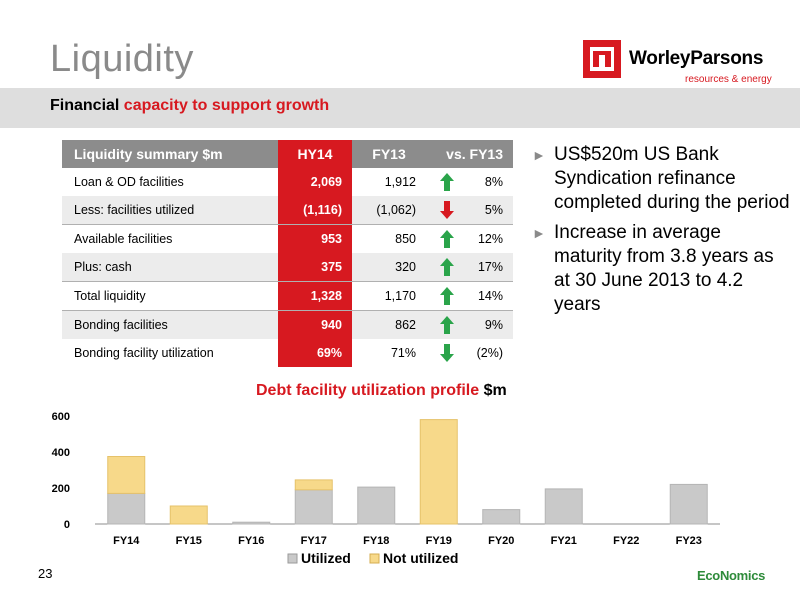 The height and width of the screenshot is (600, 800). What do you see at coordinates (689, 541) in the screenshot?
I see `x-tick-label: FY23` at bounding box center [689, 541].